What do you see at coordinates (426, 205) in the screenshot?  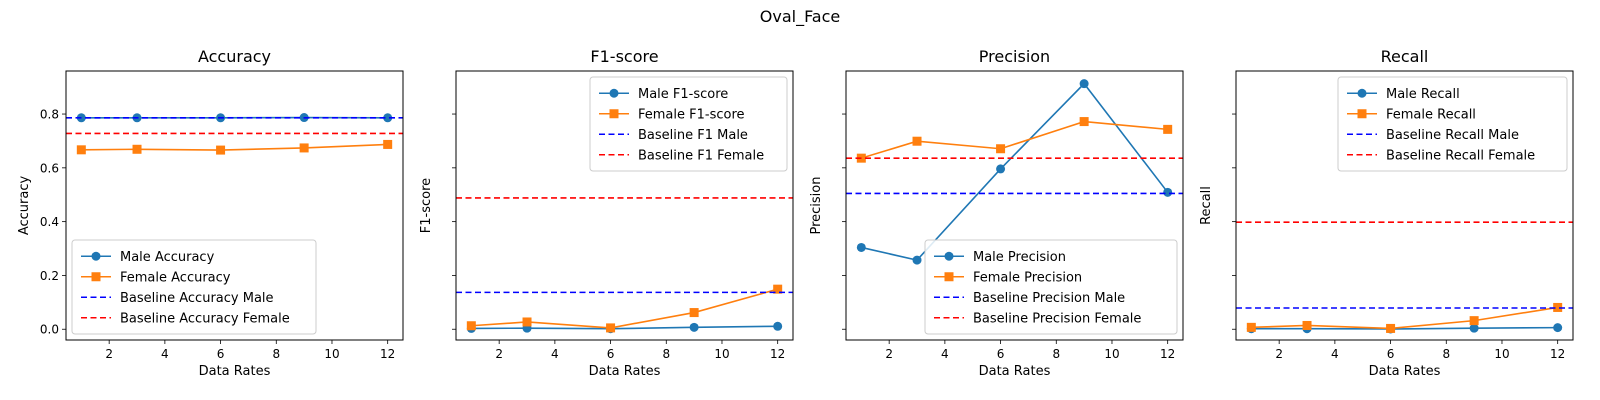 I see `y-axis-label: F1-score` at bounding box center [426, 205].